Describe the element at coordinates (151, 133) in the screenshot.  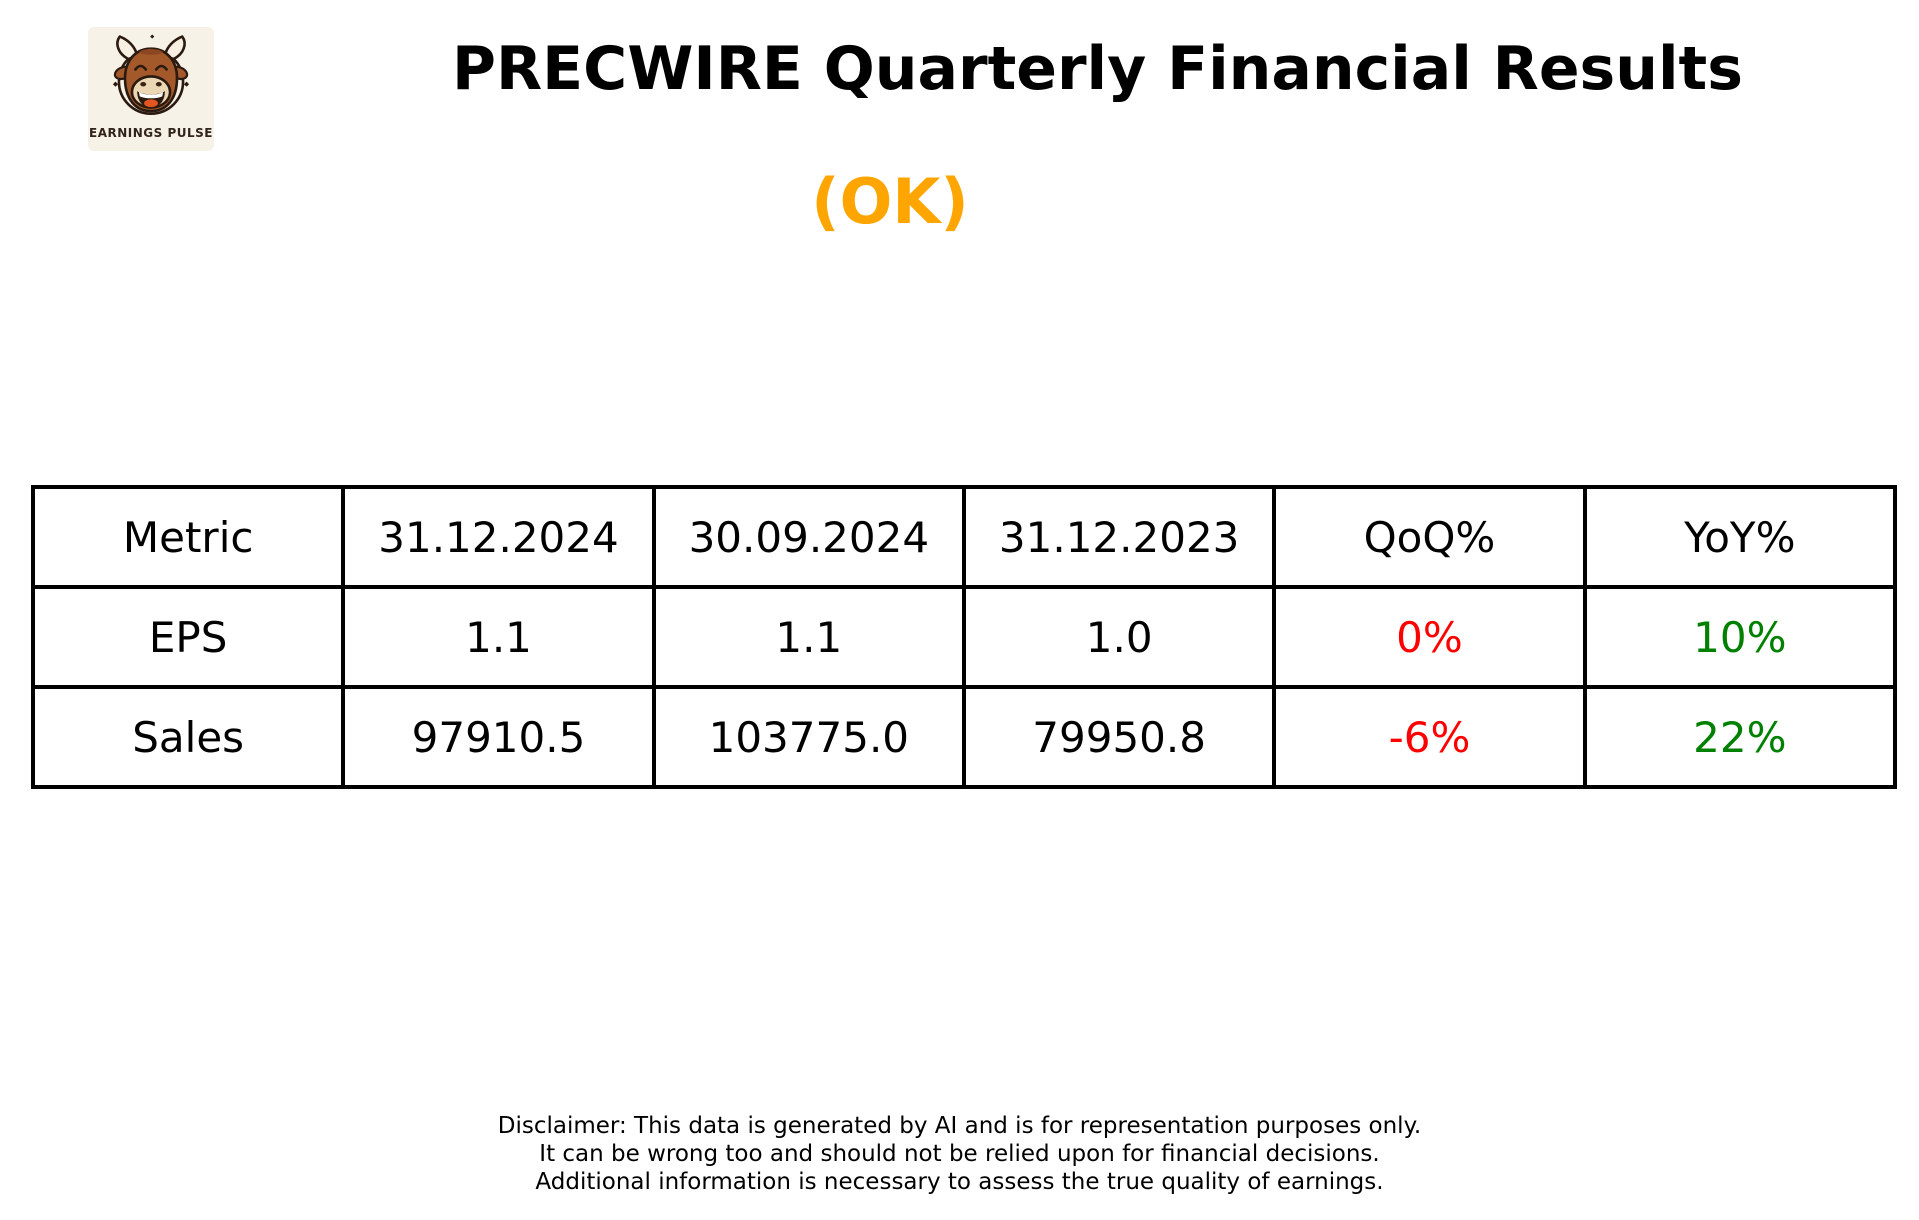
I see `logo-caption: EARNINGS PULSE` at that location.